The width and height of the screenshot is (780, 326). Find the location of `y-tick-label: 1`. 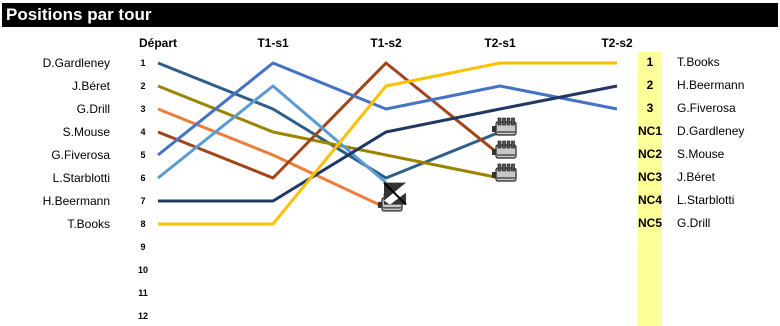

y-tick-label: 1 is located at coordinates (142, 63).